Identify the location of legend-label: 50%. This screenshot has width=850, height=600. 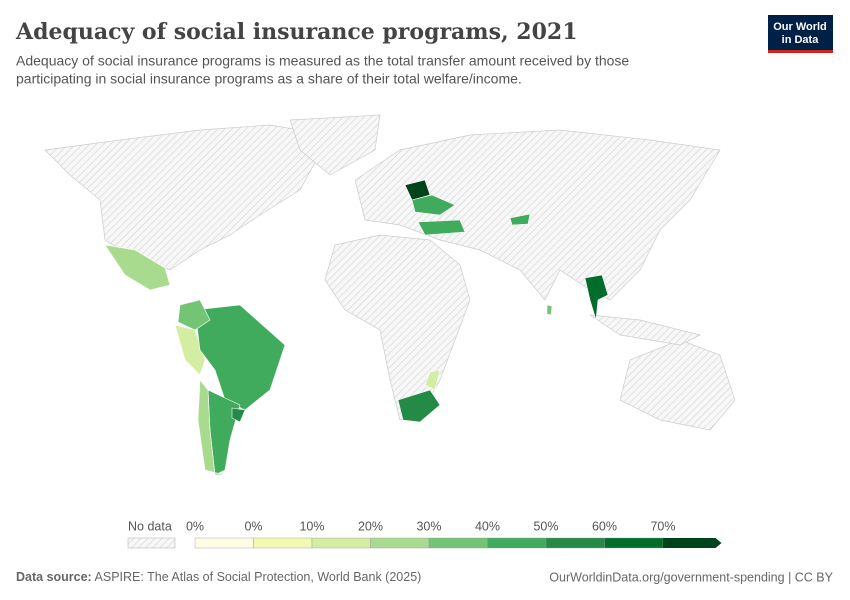
(545, 526).